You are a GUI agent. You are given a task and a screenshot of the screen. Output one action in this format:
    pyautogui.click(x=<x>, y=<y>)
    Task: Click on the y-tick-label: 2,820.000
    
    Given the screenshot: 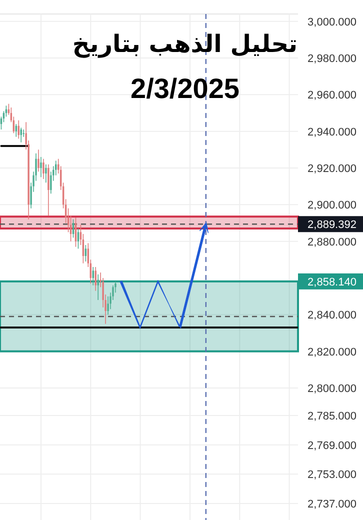 What is the action you would take?
    pyautogui.click(x=332, y=352)
    